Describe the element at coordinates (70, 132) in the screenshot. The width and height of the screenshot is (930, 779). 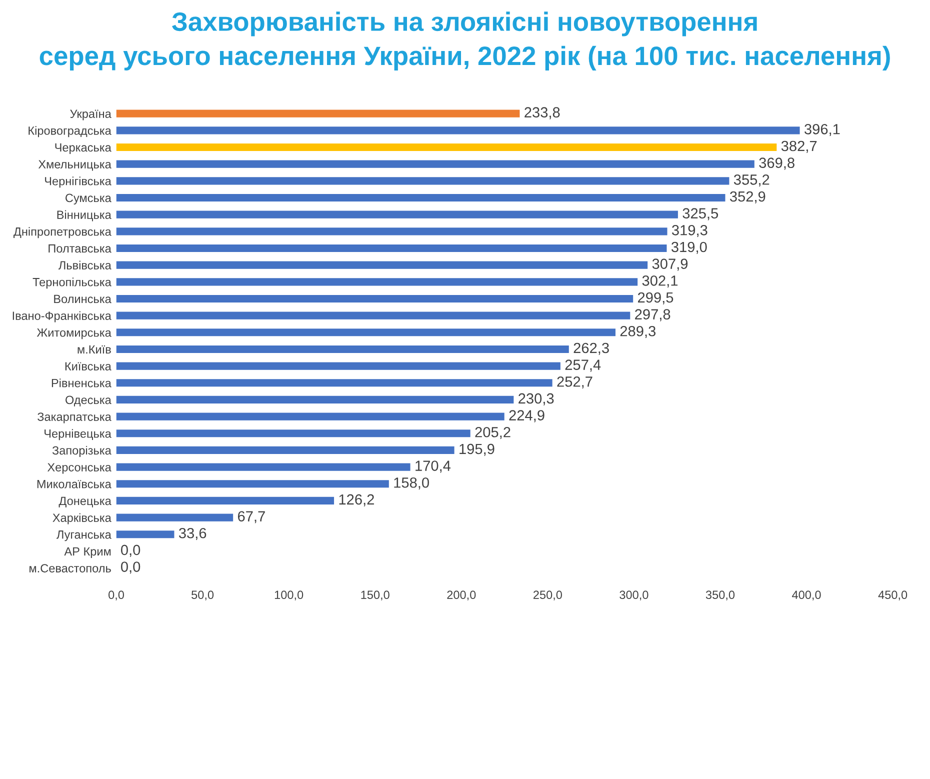
I see `y-tick-label: Кіровоградська` at that location.